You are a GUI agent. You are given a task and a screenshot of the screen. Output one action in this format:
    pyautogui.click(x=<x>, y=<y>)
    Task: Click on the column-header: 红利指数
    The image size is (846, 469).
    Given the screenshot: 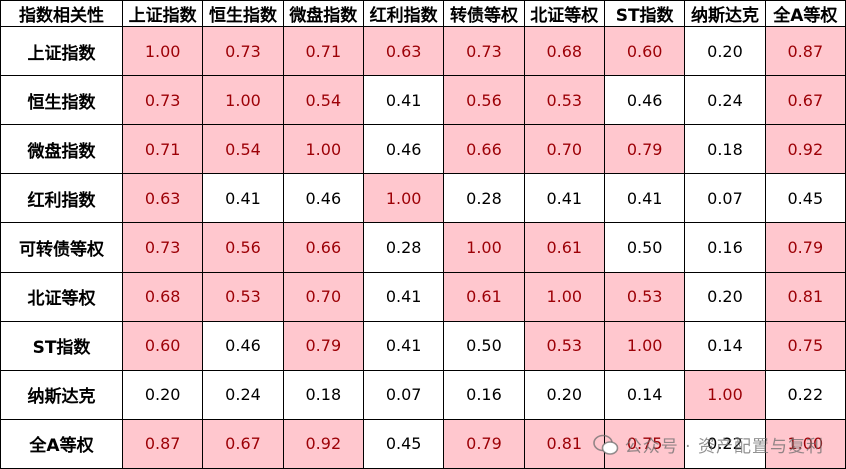 What is the action you would take?
    pyautogui.click(x=403, y=13)
    